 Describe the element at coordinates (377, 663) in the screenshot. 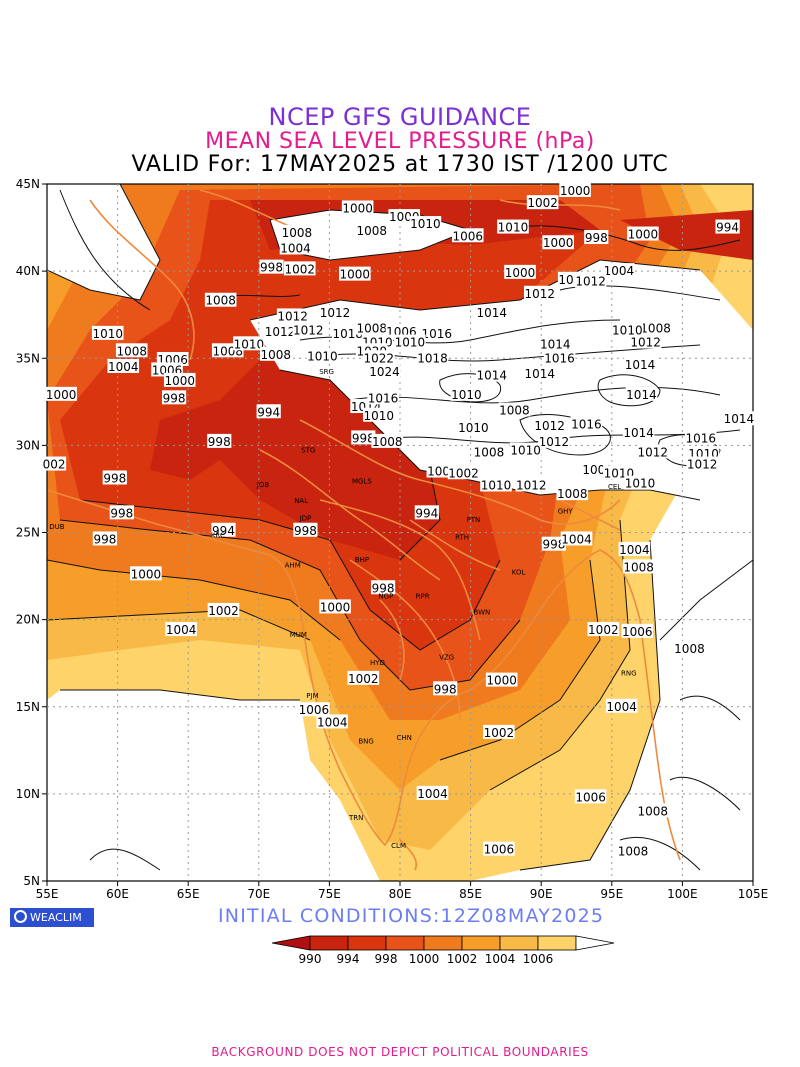

I see `city-label: HYD` at that location.